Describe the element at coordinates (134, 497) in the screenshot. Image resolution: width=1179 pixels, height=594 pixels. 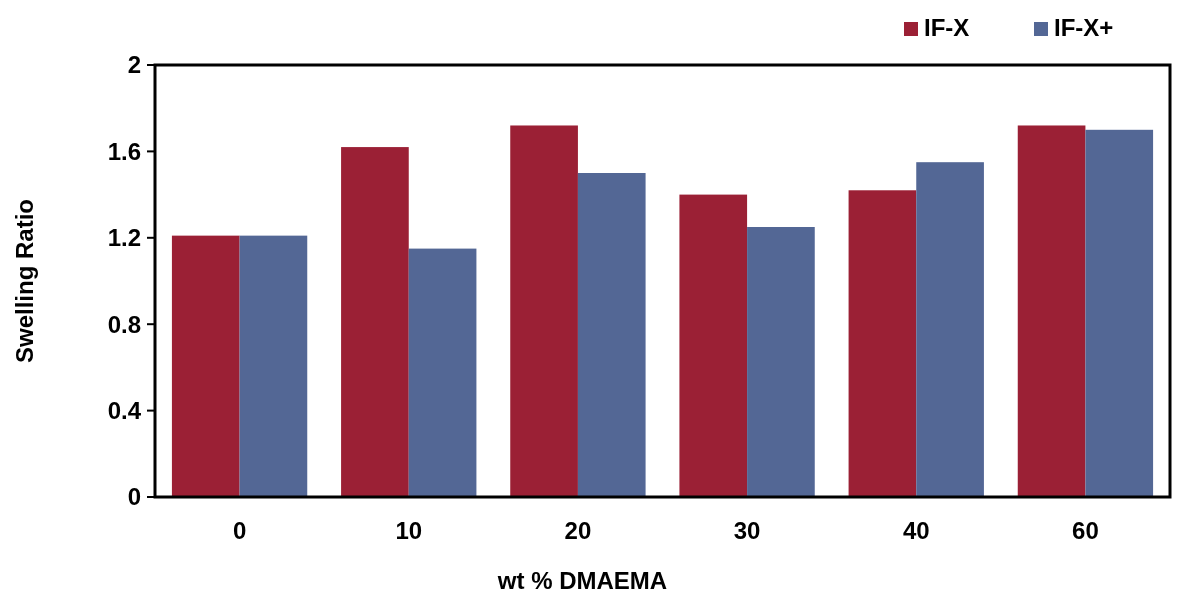
I see `y-tick-label: 0` at that location.